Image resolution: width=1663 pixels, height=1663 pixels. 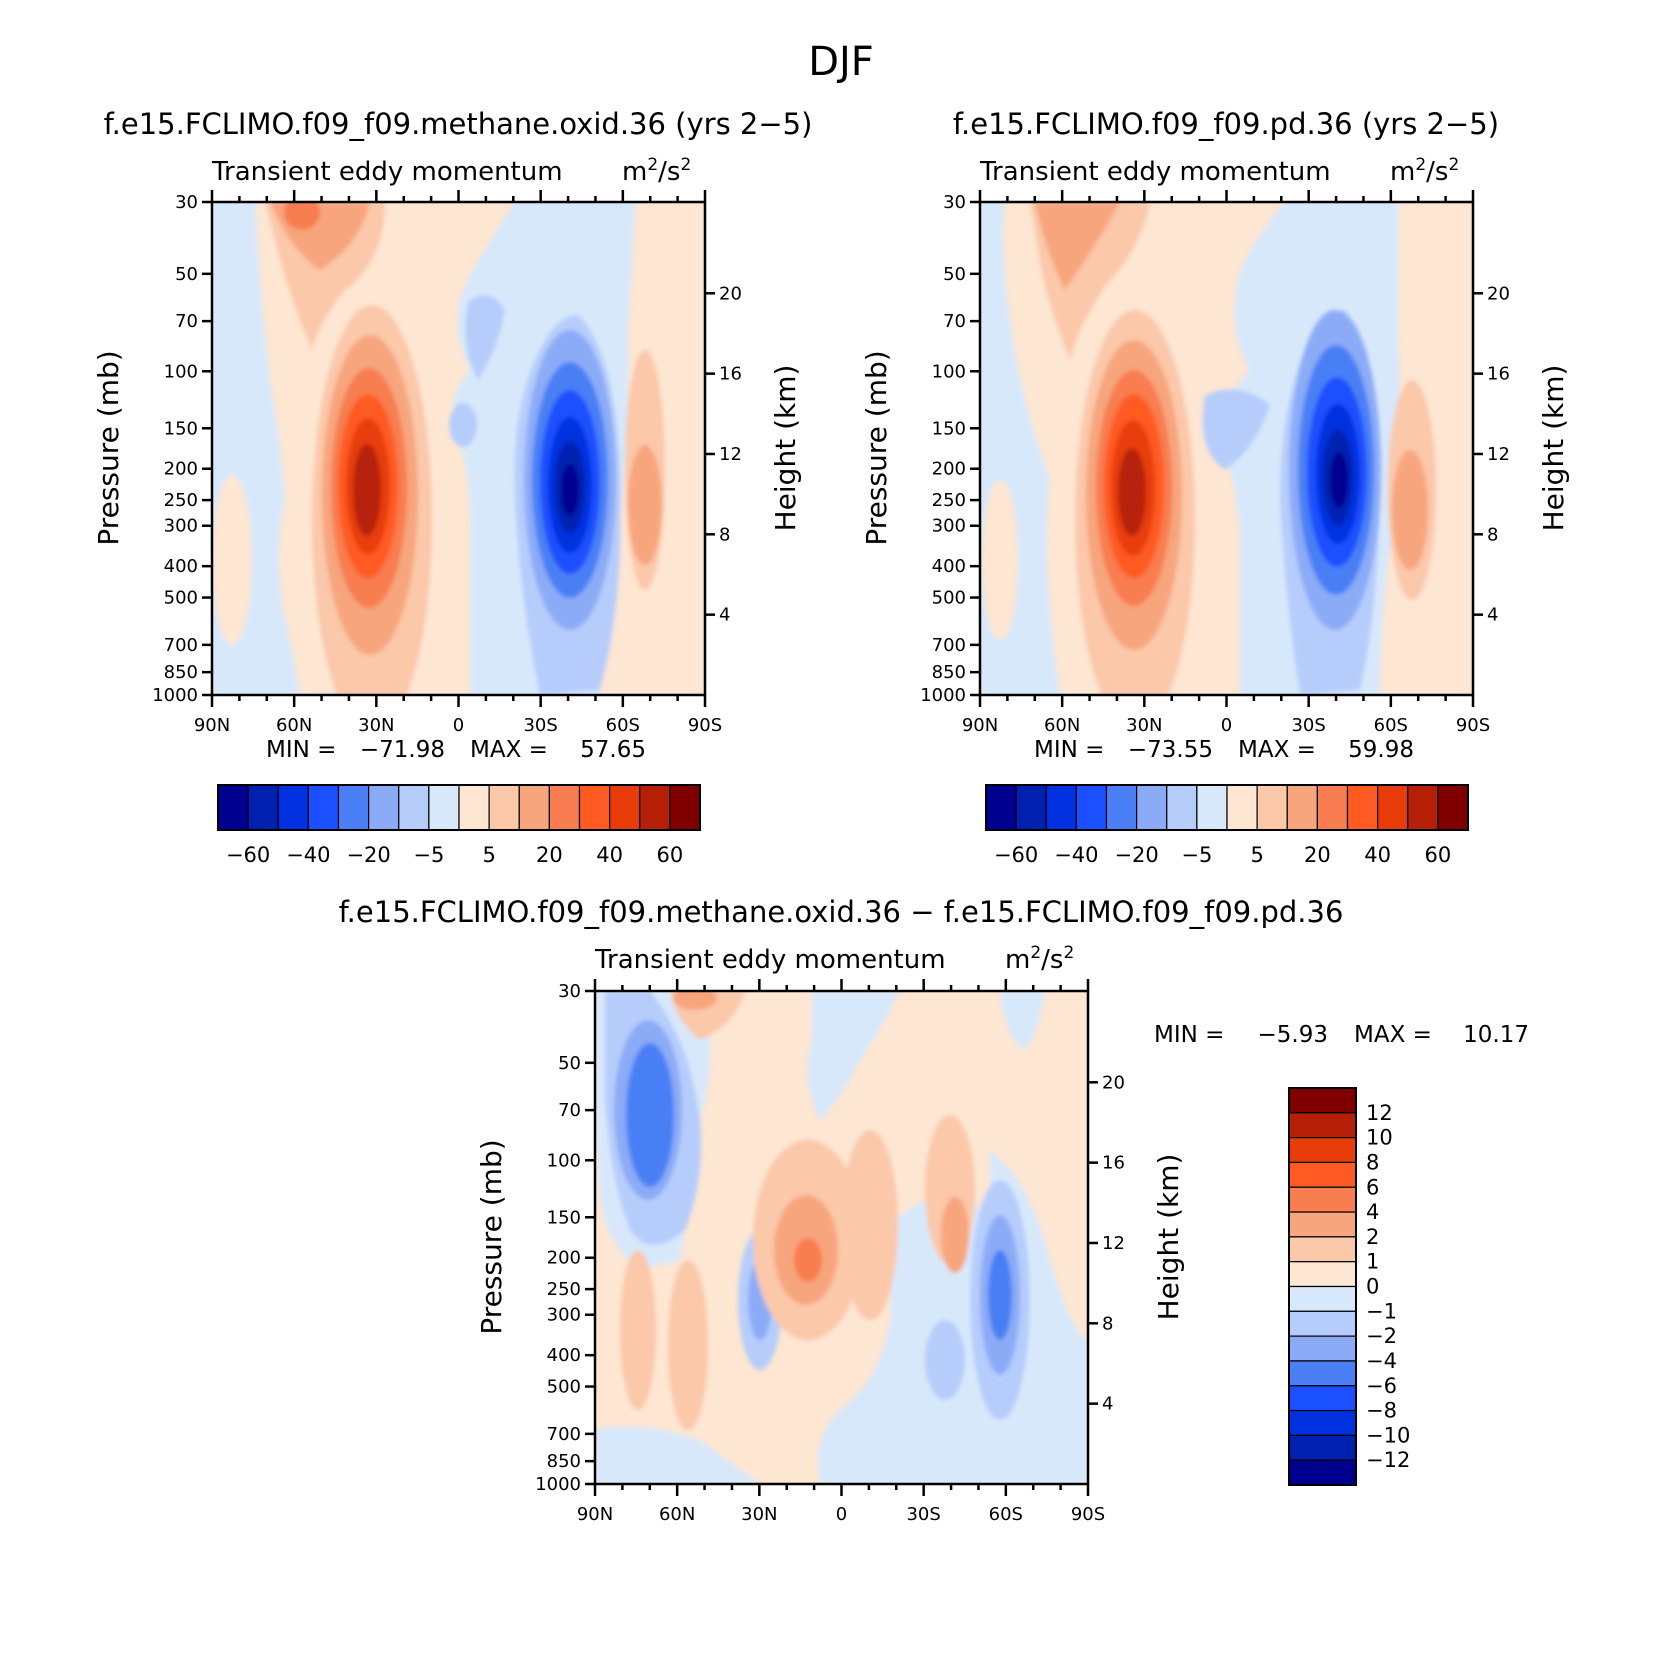 I want to click on y-tick-label: 150, so click(x=564, y=1217).